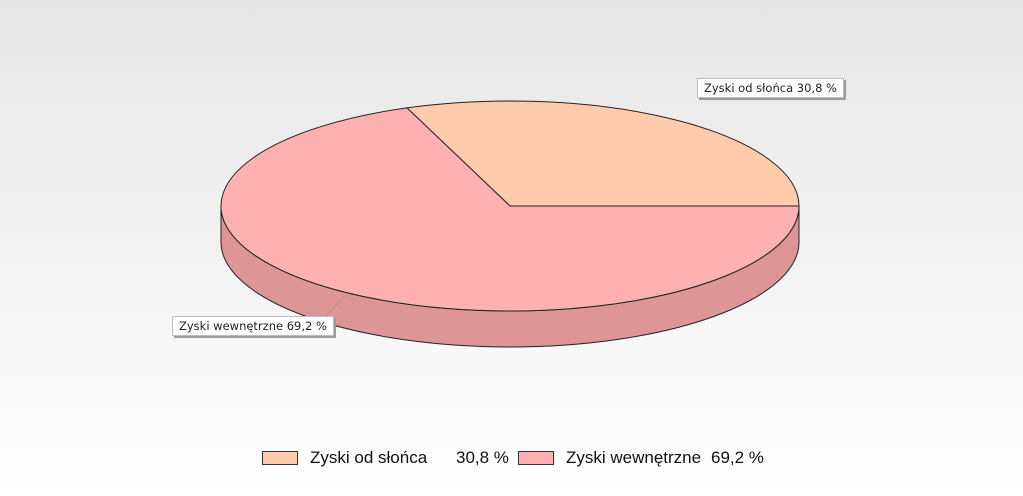 This screenshot has width=1023, height=496. What do you see at coordinates (602, 153) in the screenshot?
I see `pie-slice-zyski-od-slonca` at bounding box center [602, 153].